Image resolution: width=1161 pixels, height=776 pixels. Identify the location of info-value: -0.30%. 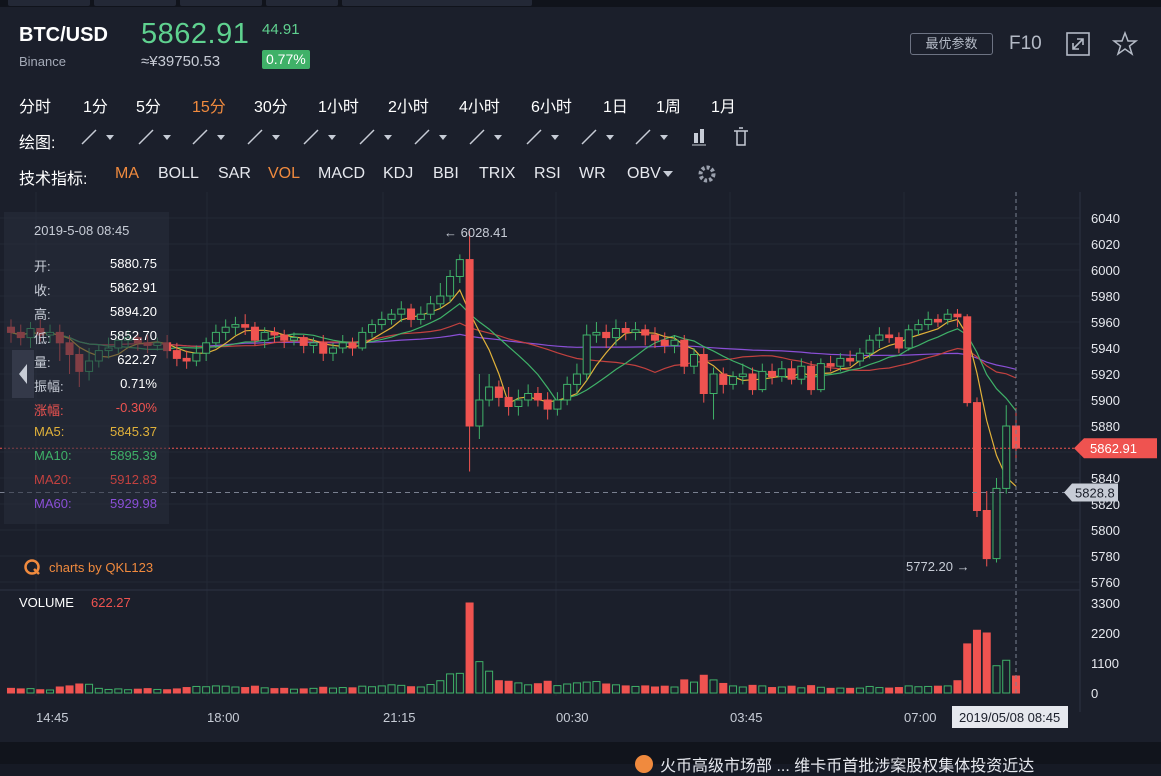
(136, 407).